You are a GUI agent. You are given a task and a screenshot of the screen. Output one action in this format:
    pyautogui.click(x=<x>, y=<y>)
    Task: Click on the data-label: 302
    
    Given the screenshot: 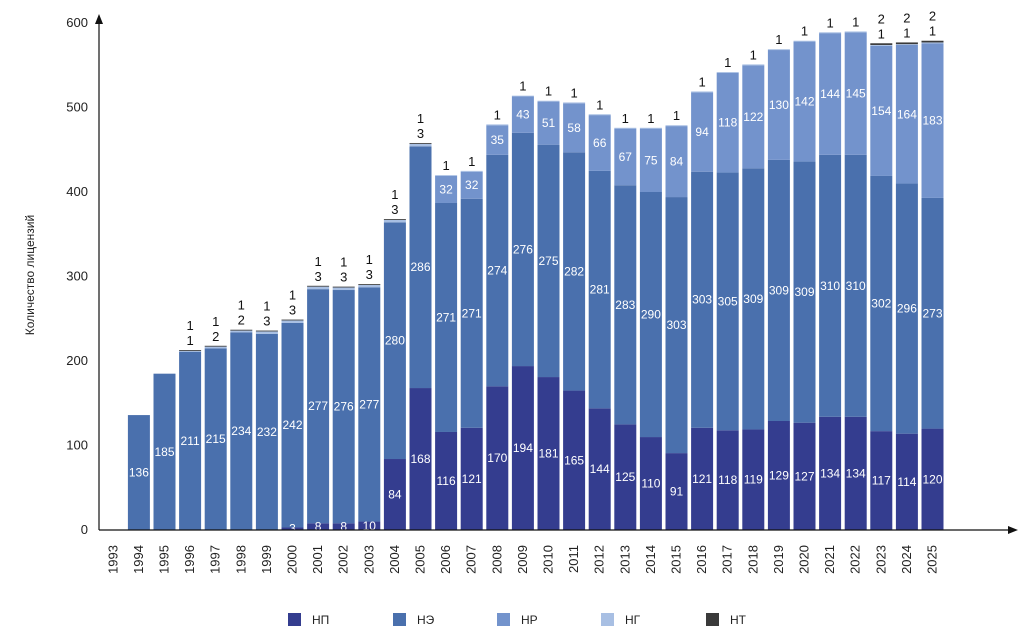 What is the action you would take?
    pyautogui.click(x=881, y=304)
    